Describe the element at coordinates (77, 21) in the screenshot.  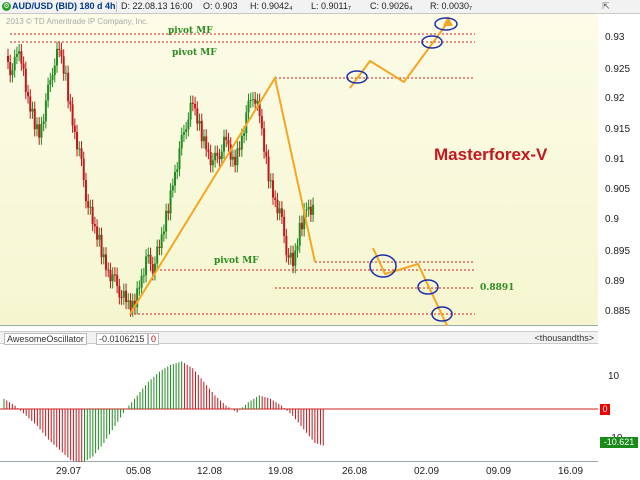
I see `copyright-text: 2013 © TD Ameritrade IP Company, Inc.` at that location.